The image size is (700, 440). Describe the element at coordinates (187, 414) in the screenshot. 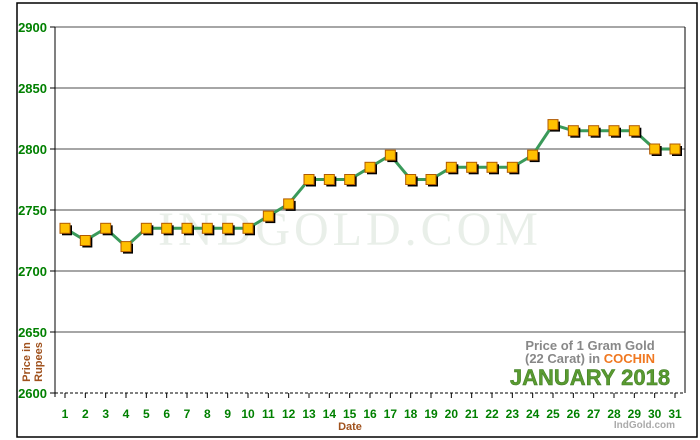

I see `x-tick-label: 7` at that location.